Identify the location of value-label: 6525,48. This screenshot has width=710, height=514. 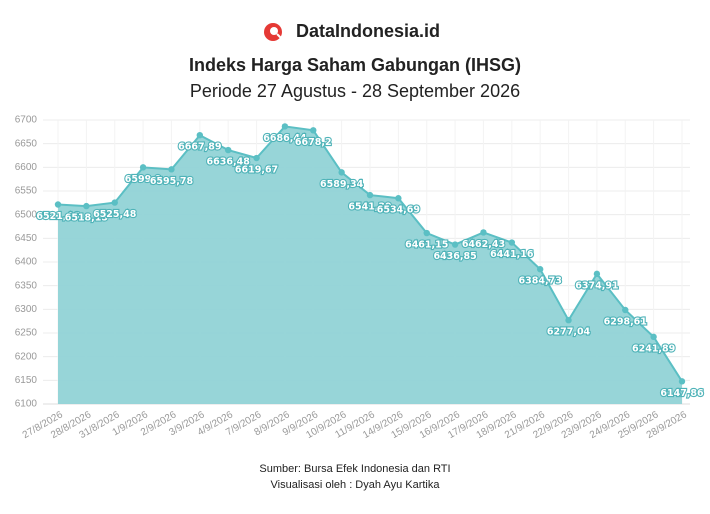
(115, 214).